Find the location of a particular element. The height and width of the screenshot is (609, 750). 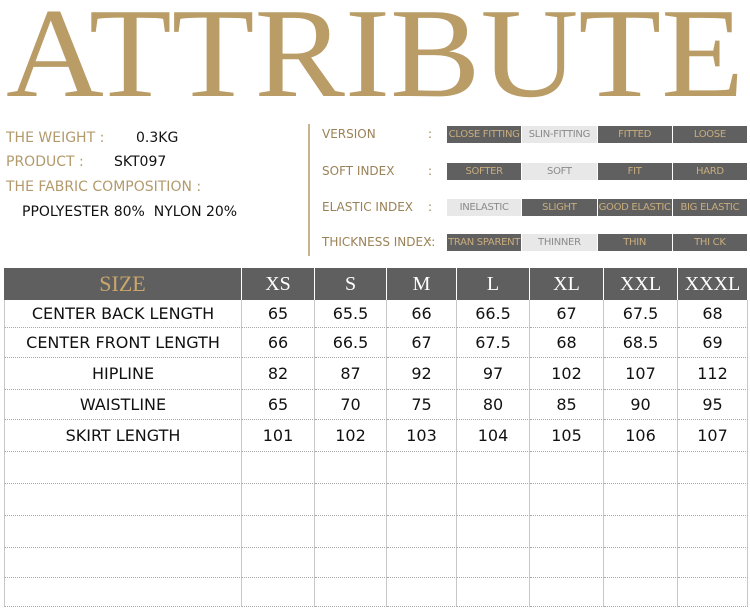

attribute-option: FITTED is located at coordinates (634, 134).